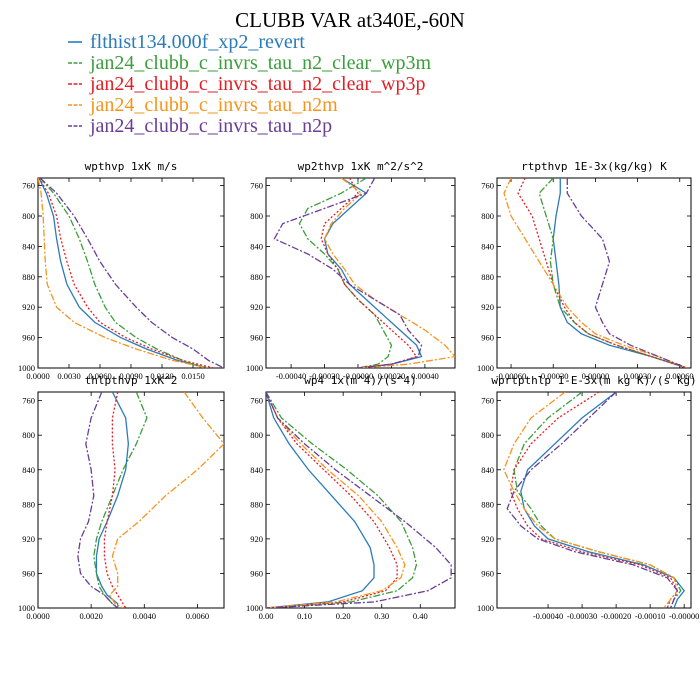 The height and width of the screenshot is (700, 700). Describe the element at coordinates (260, 63) in the screenshot. I see `legend-label: jan24_clubb_c_invrs_tau_n2_clear_wp3m` at that location.